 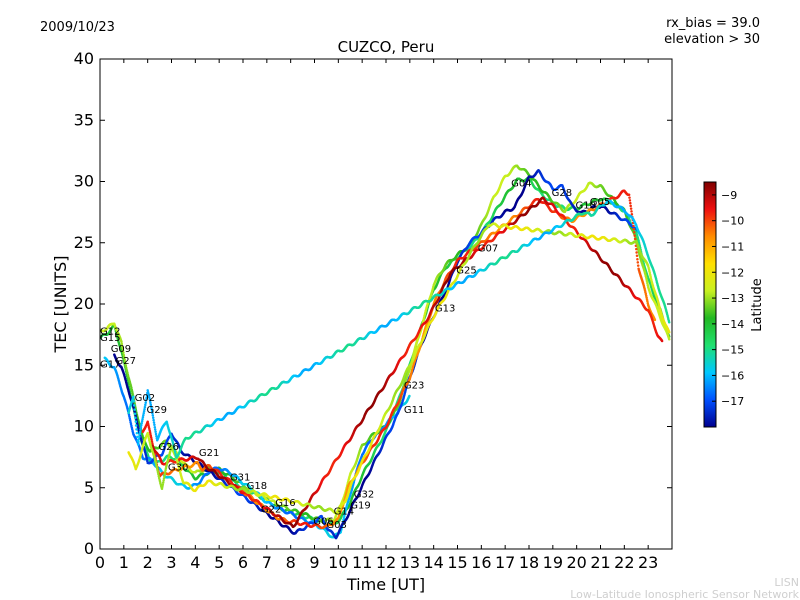 I want to click on elevation-label: elevation > 30, so click(x=712, y=39).